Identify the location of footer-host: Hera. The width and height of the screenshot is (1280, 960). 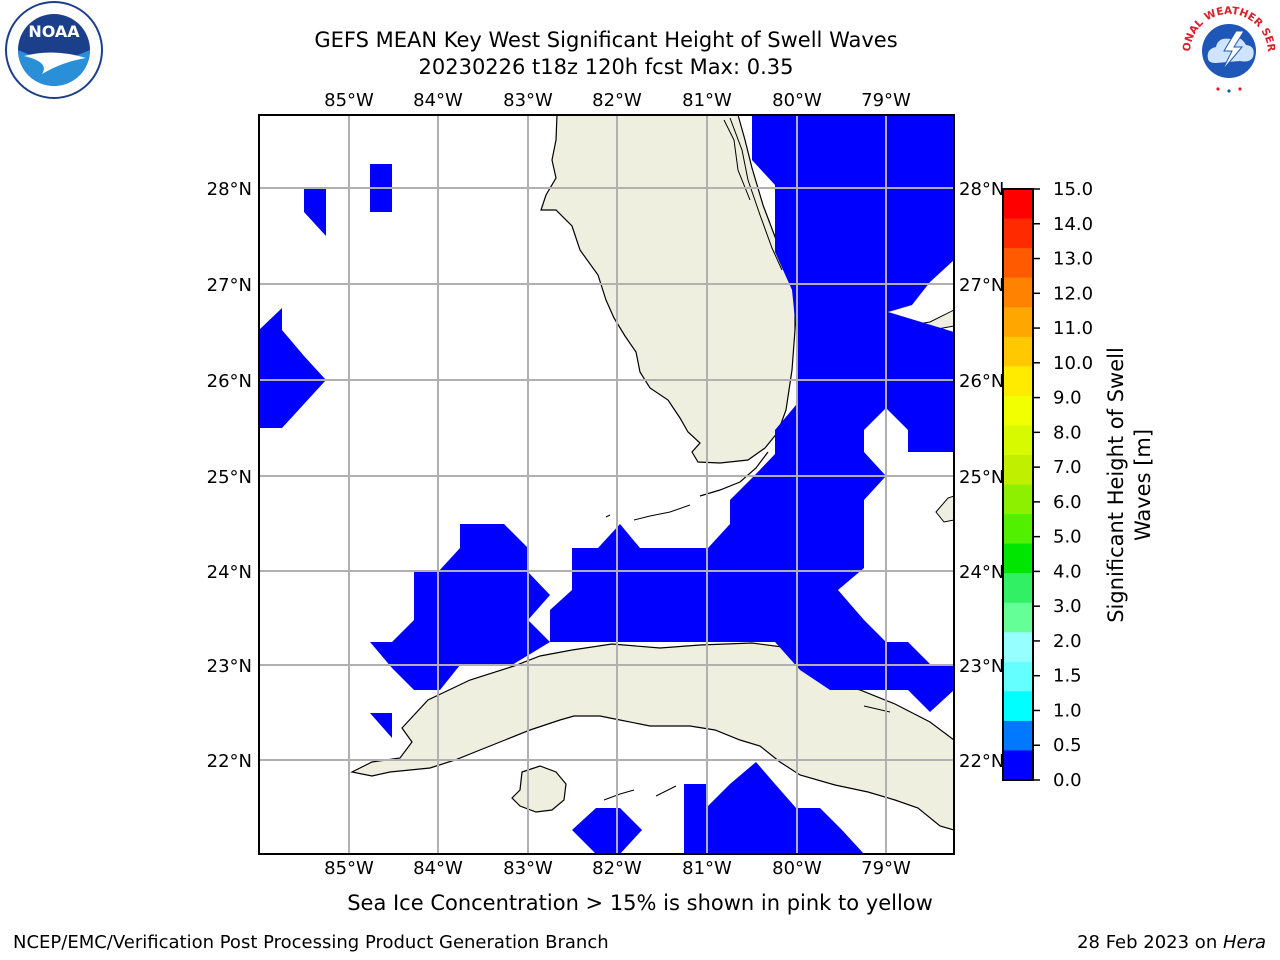
(1244, 942).